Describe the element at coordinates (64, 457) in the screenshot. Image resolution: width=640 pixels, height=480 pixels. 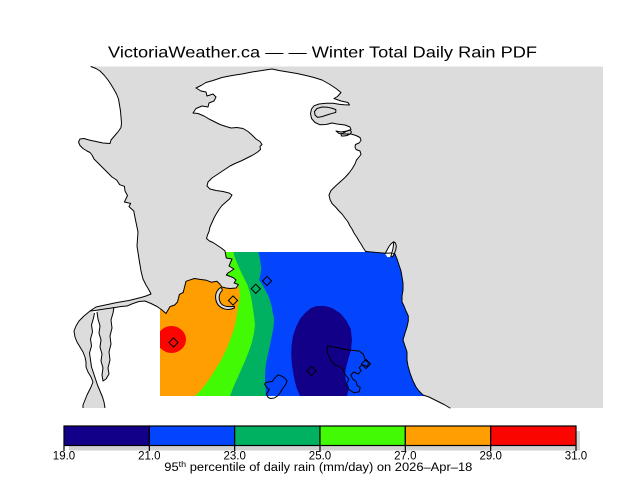
I see `svg-text: 19.0` at that location.